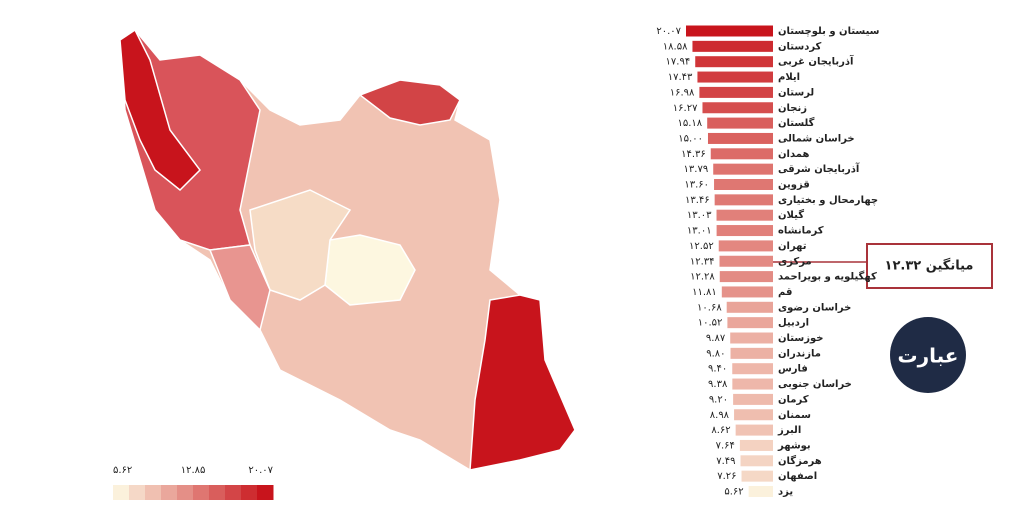 This screenshot has height=521, width=1024. Describe the element at coordinates (726, 476) in the screenshot. I see `value-label: ۷.۲۶` at that location.